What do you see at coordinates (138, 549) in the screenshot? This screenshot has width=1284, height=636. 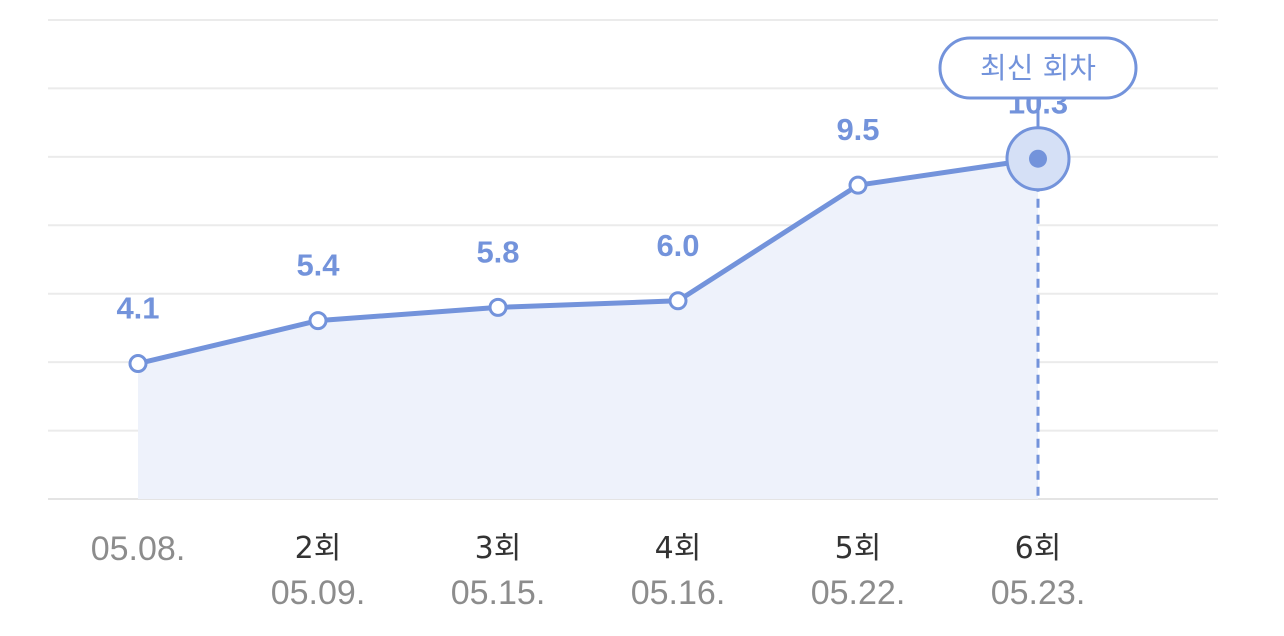 I see `date-label: 05.08.` at bounding box center [138, 549].